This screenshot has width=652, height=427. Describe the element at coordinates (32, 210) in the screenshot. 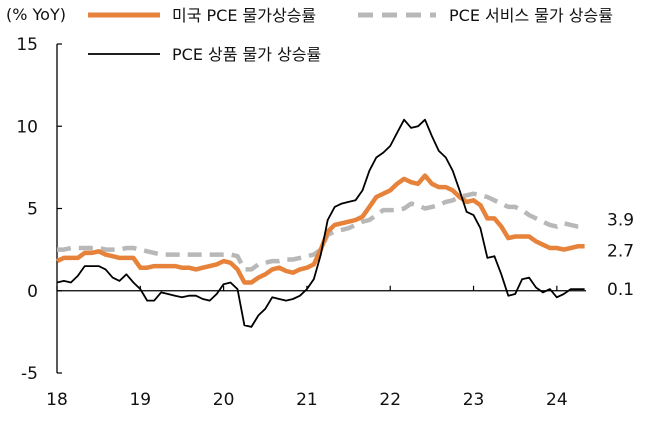

I see `y-tick-label: 5` at that location.